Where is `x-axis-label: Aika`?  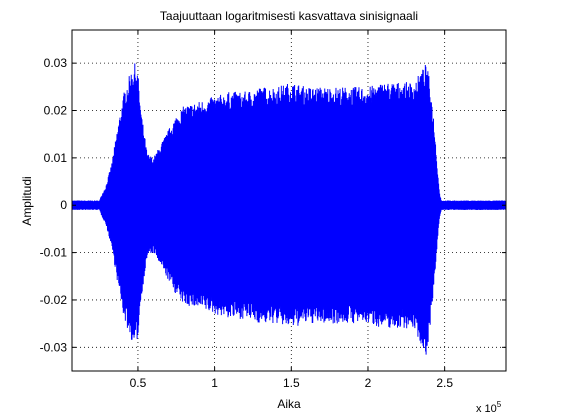 x-axis-label: Aika is located at coordinates (289, 404).